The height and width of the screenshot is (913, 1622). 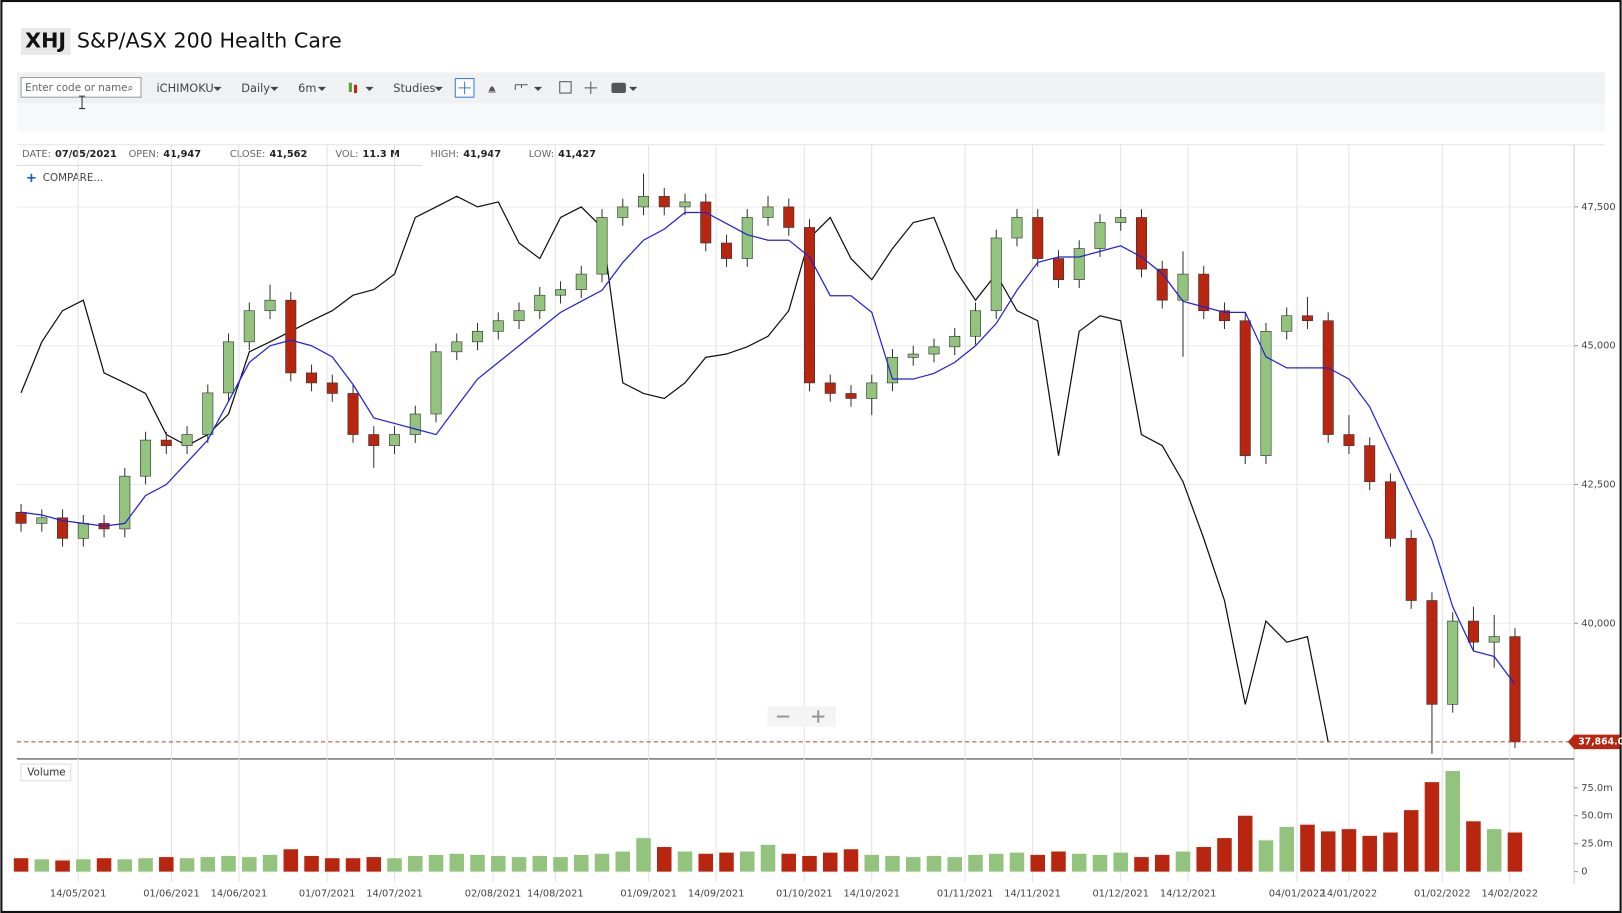 What do you see at coordinates (521, 87) in the screenshot?
I see `draw-icon` at bounding box center [521, 87].